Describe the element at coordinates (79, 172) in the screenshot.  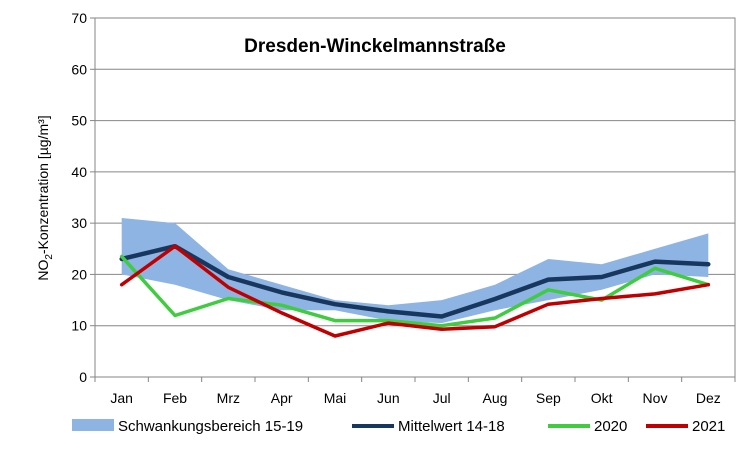
I see `y-tick-label: 40` at that location.